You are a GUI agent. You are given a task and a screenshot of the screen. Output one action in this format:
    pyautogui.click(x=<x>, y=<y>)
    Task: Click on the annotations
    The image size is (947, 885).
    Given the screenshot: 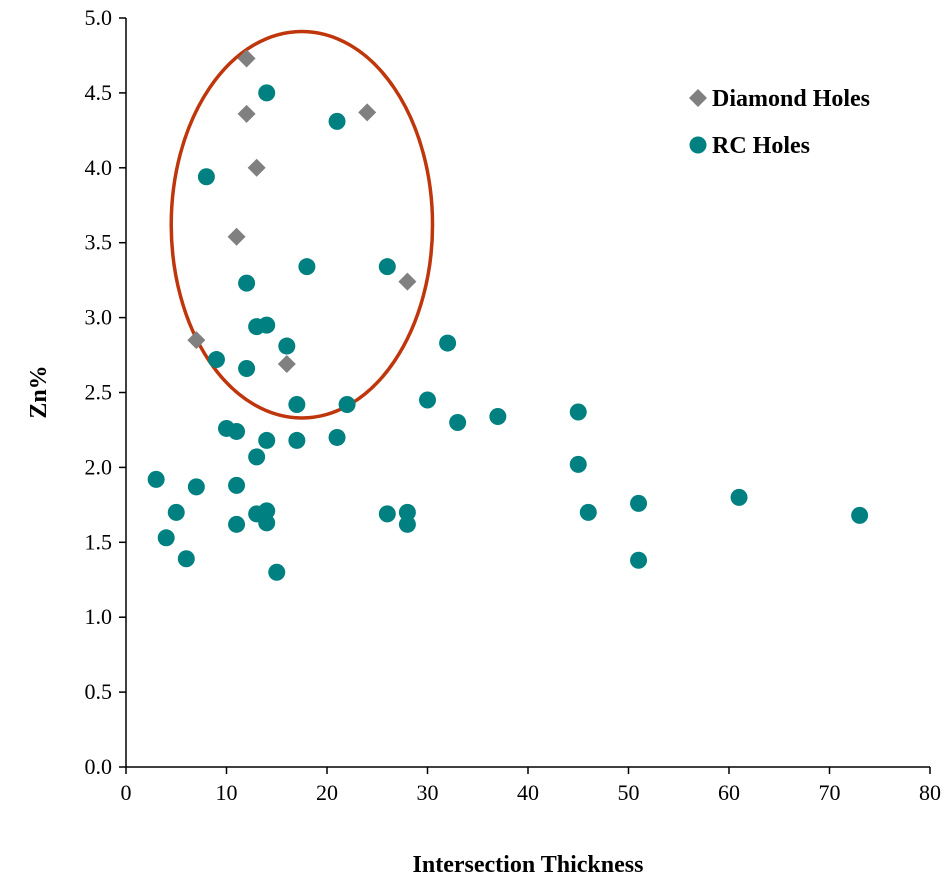 What is the action you would take?
    pyautogui.click(x=302, y=224)
    